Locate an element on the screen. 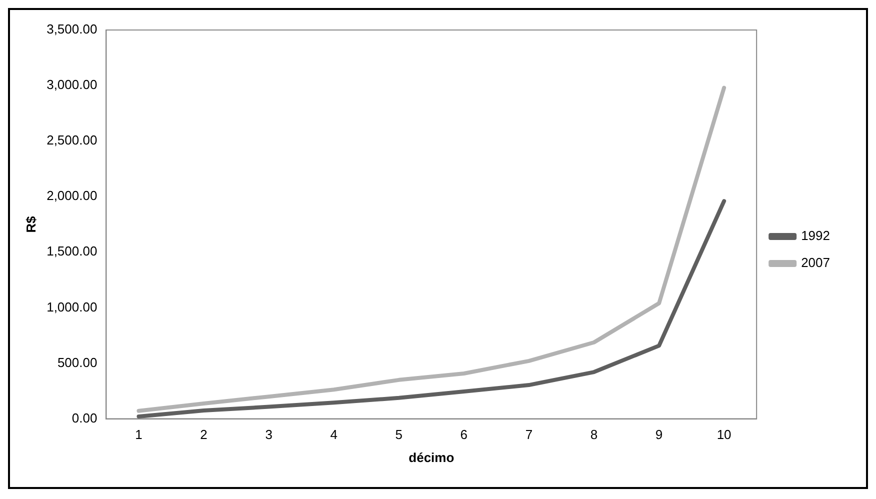 The height and width of the screenshot is (499, 876). x-tick-label: 2 is located at coordinates (204, 434).